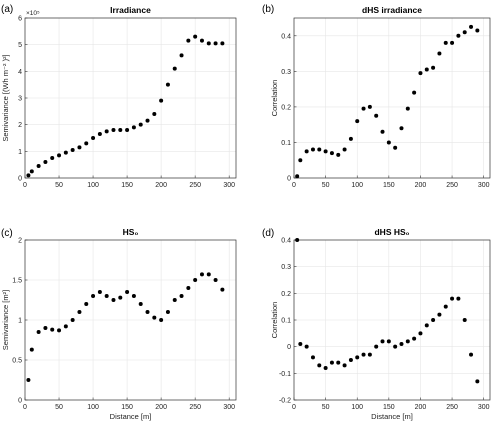  Describe the element at coordinates (20, 241) in the screenshot. I see `y-tick-label: 2` at that location.